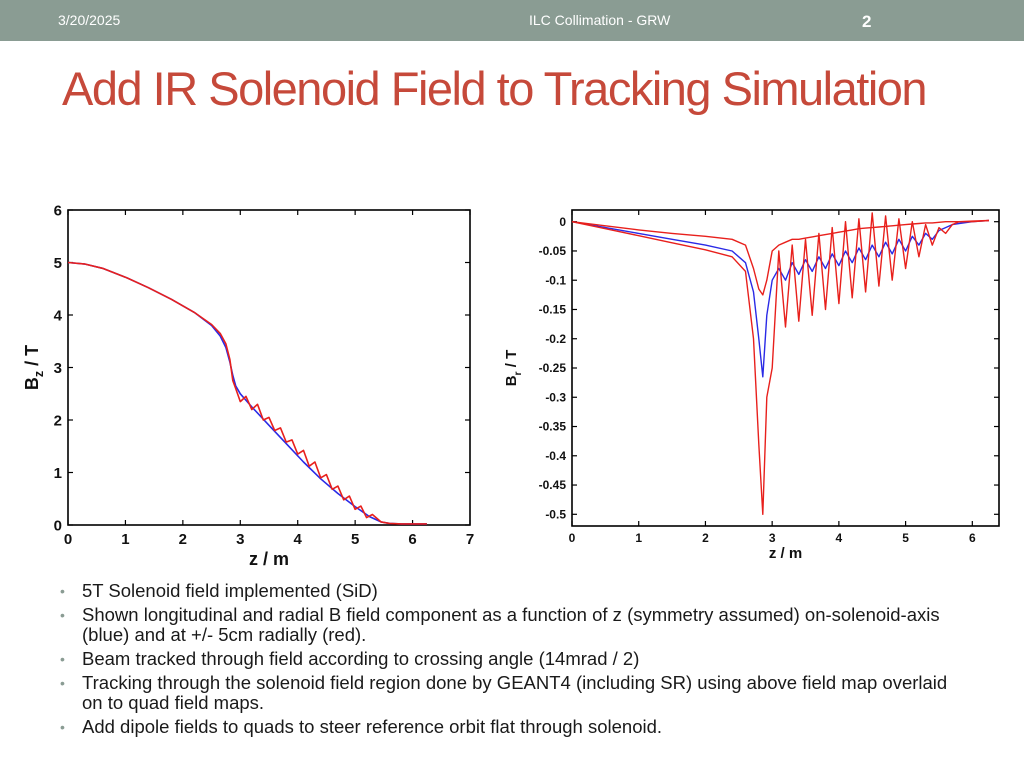  I want to click on y-axis-label: Br / T, so click(513, 368).